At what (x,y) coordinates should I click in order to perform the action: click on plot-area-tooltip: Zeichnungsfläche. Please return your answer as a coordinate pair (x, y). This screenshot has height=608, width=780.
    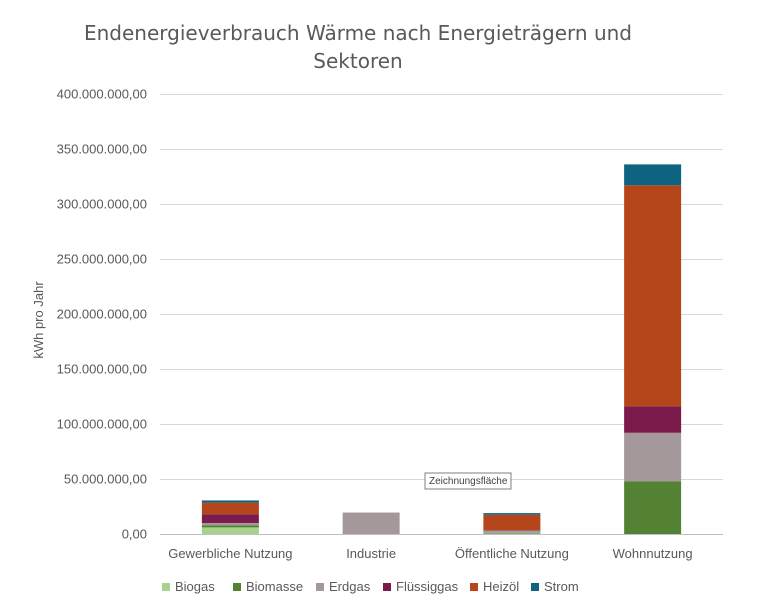
    Looking at the image, I should click on (468, 481).